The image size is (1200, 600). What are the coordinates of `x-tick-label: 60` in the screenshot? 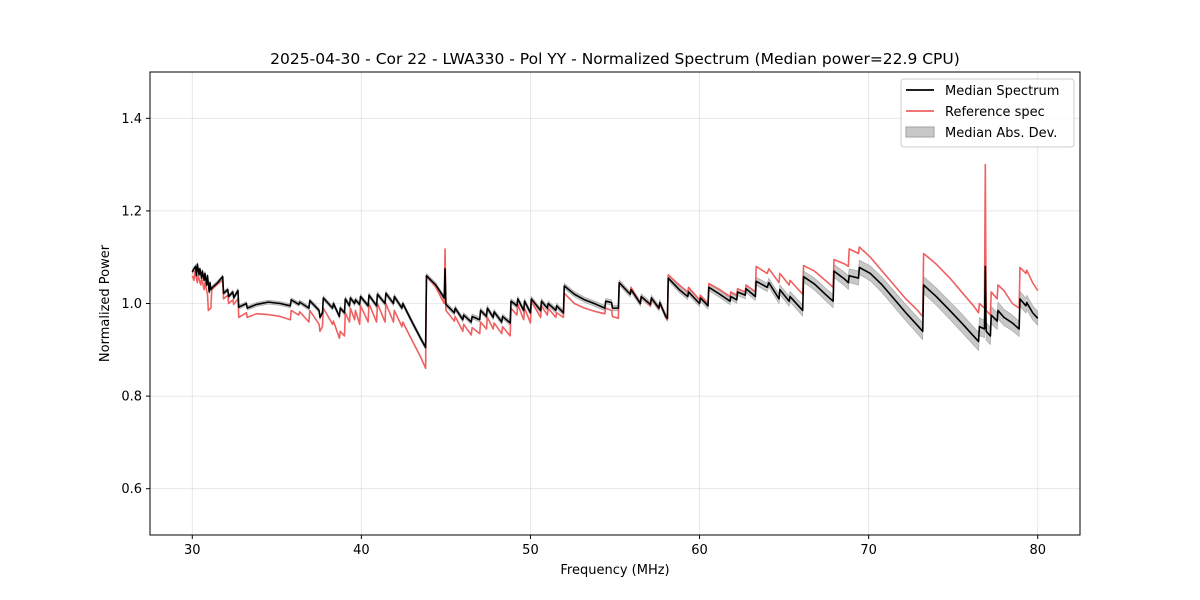 It's located at (699, 550).